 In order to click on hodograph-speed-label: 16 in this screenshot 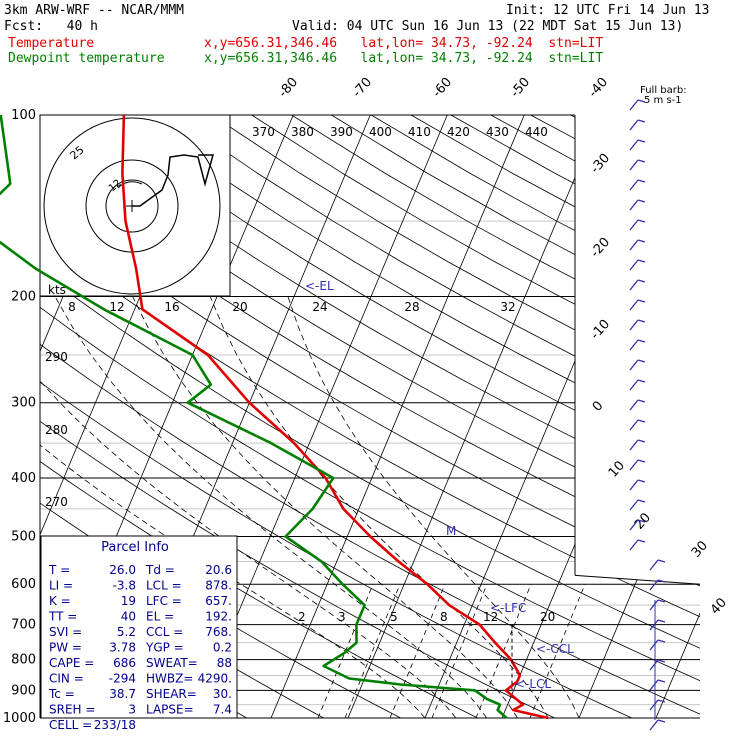, I will do `click(171, 307)`.